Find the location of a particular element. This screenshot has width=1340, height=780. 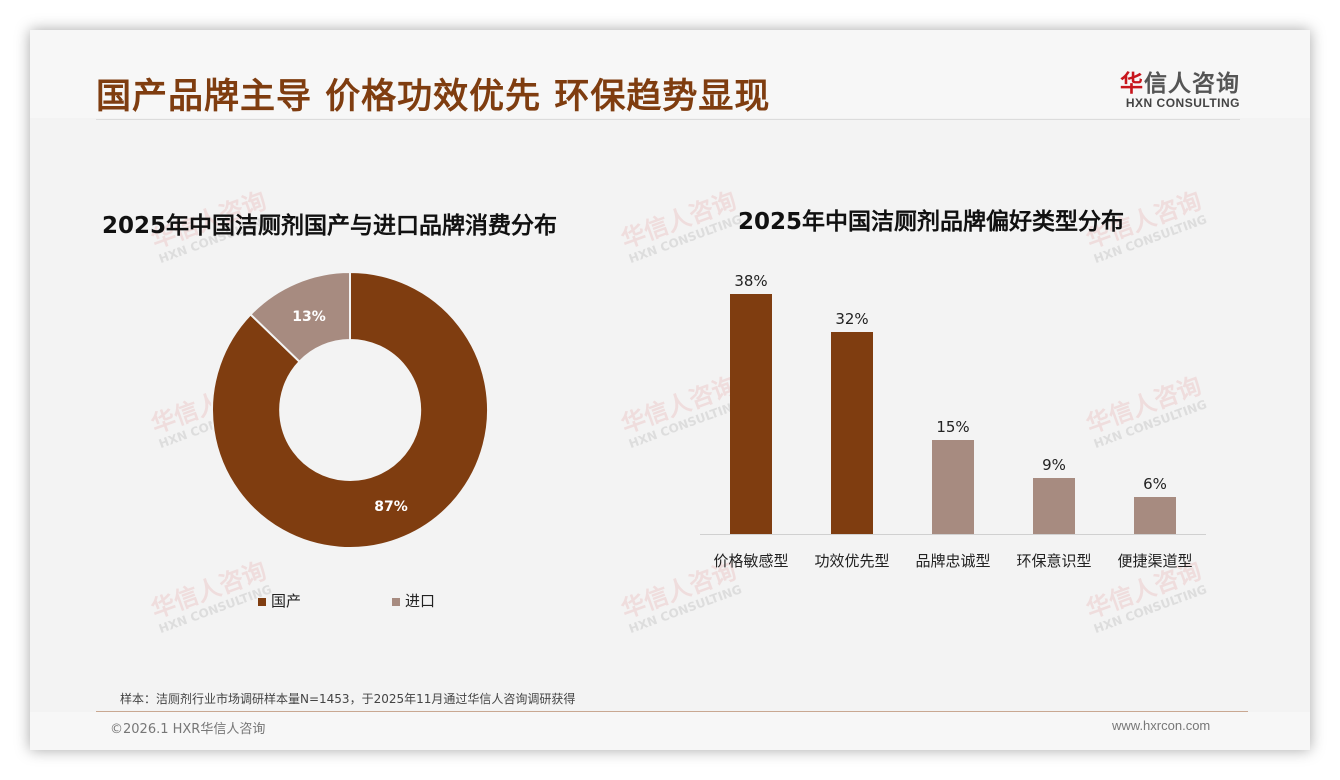

donut-chart: 13% 87% is located at coordinates (350, 409).